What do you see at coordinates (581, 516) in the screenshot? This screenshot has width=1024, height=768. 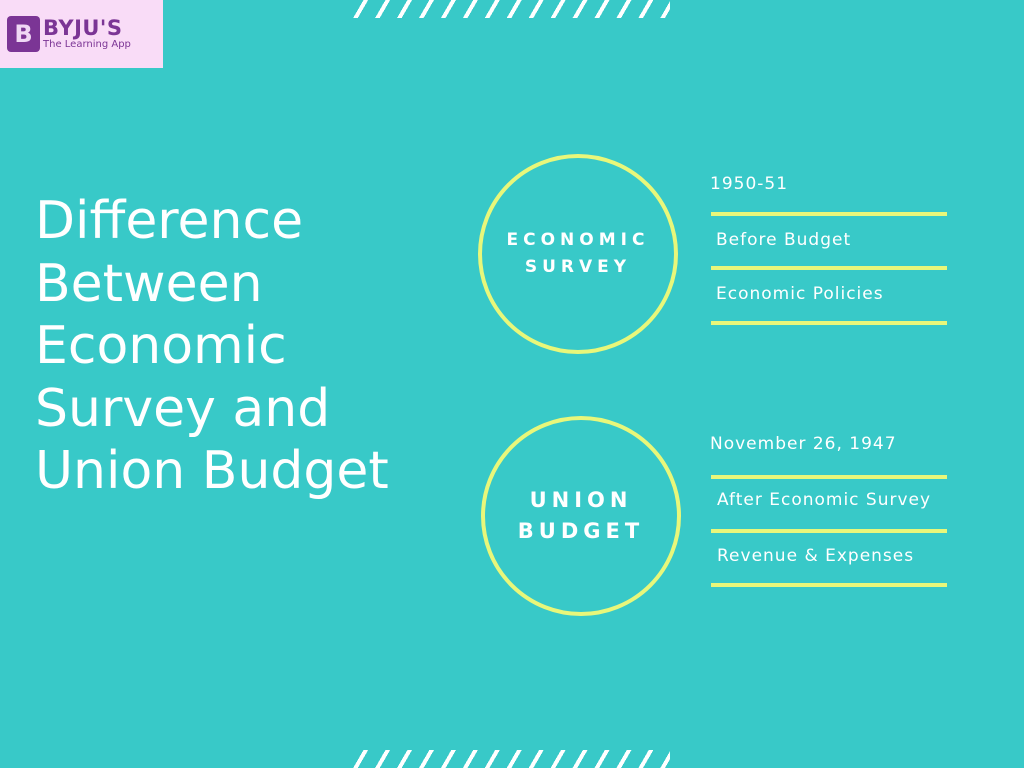 I see `union-budget-circle: UNION BUDGET` at bounding box center [581, 516].